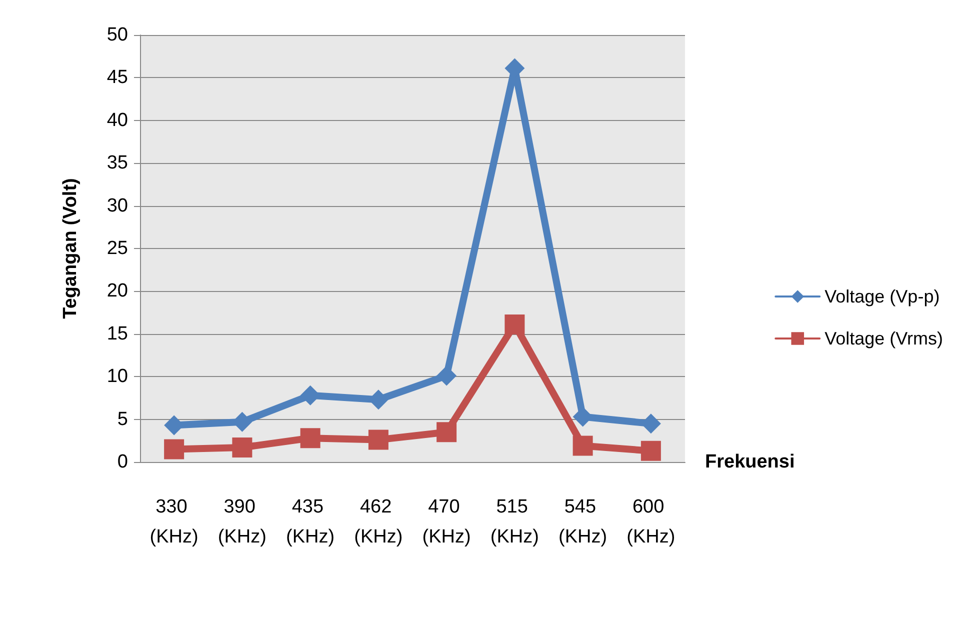  What do you see at coordinates (583, 522) in the screenshot?
I see `x-tick-label: 545 (KHz)` at bounding box center [583, 522].